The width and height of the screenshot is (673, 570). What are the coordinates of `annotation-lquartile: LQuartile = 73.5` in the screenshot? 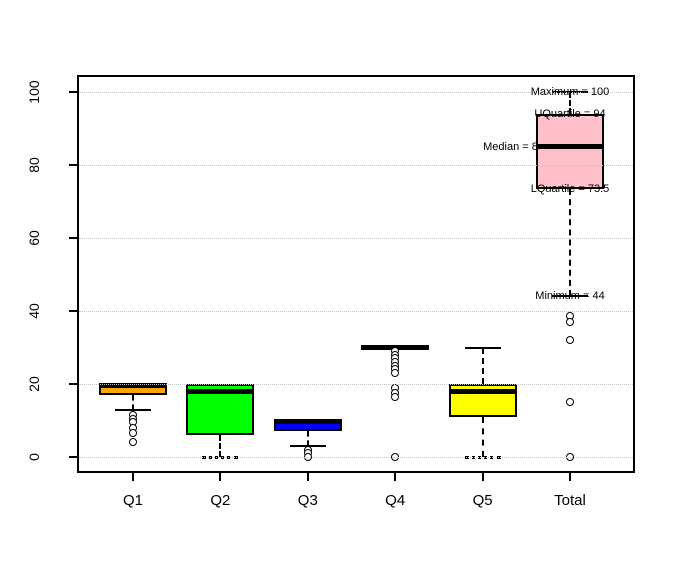 It's located at (570, 188).